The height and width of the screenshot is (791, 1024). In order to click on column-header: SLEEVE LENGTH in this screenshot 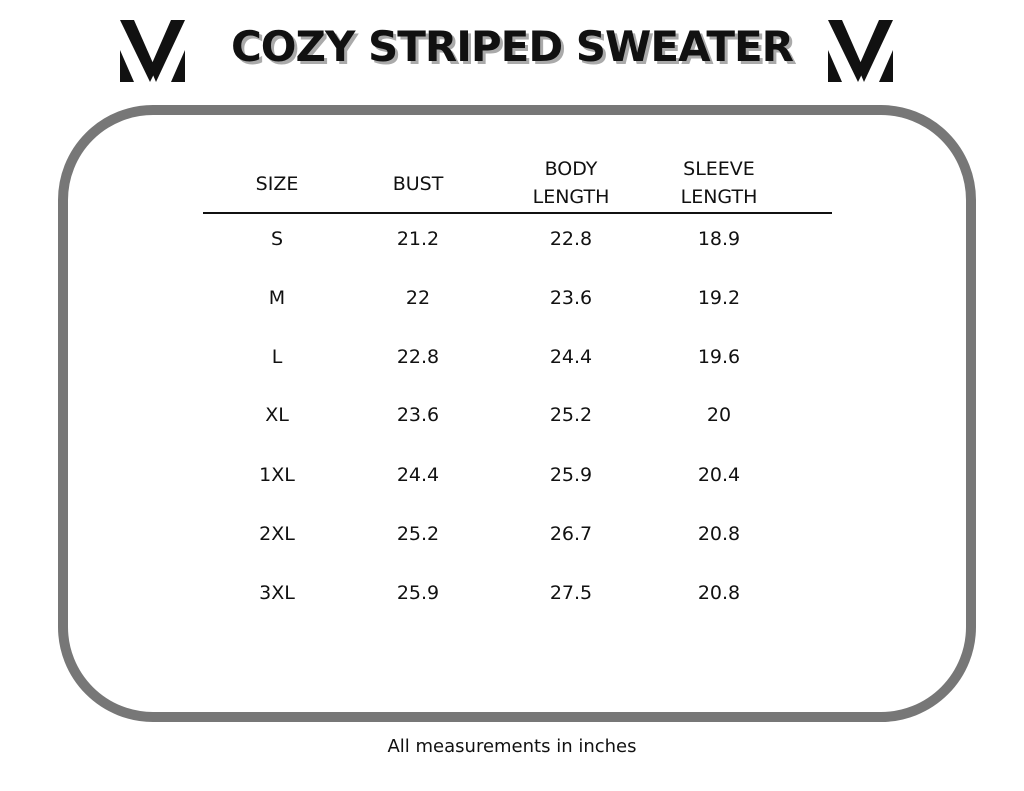, I will do `click(719, 183)`.